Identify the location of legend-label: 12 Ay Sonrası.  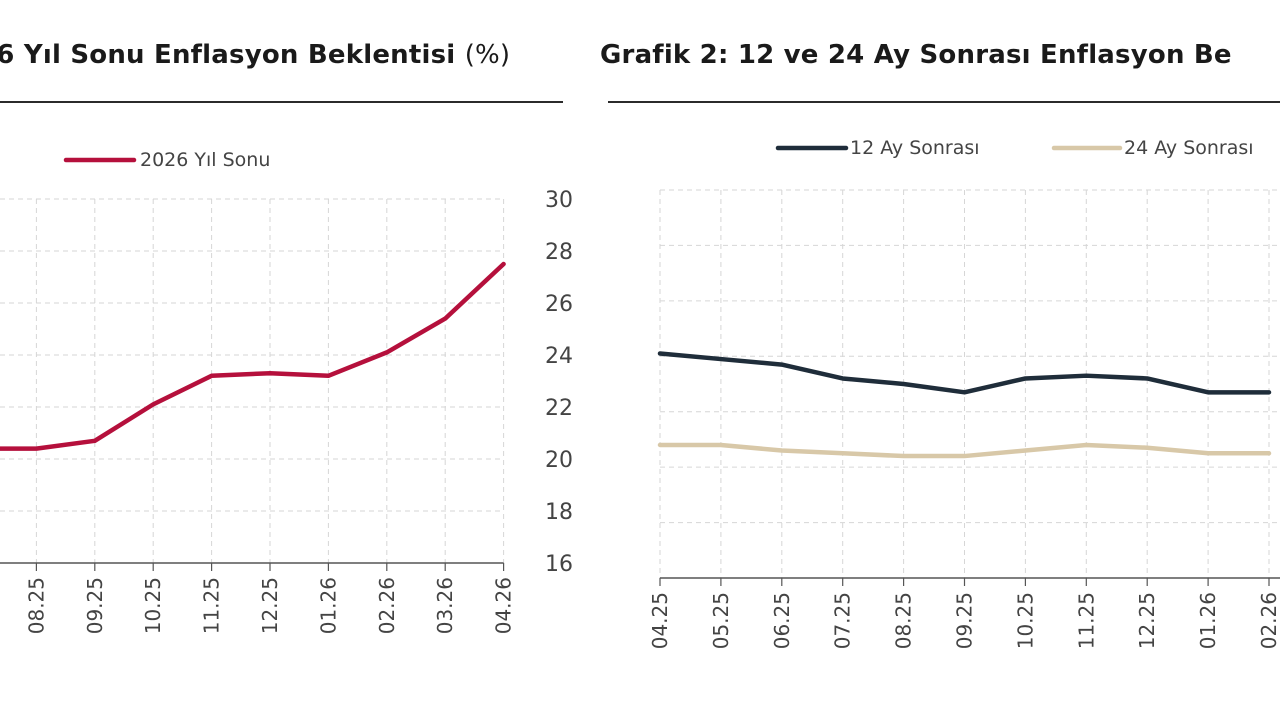
(915, 148).